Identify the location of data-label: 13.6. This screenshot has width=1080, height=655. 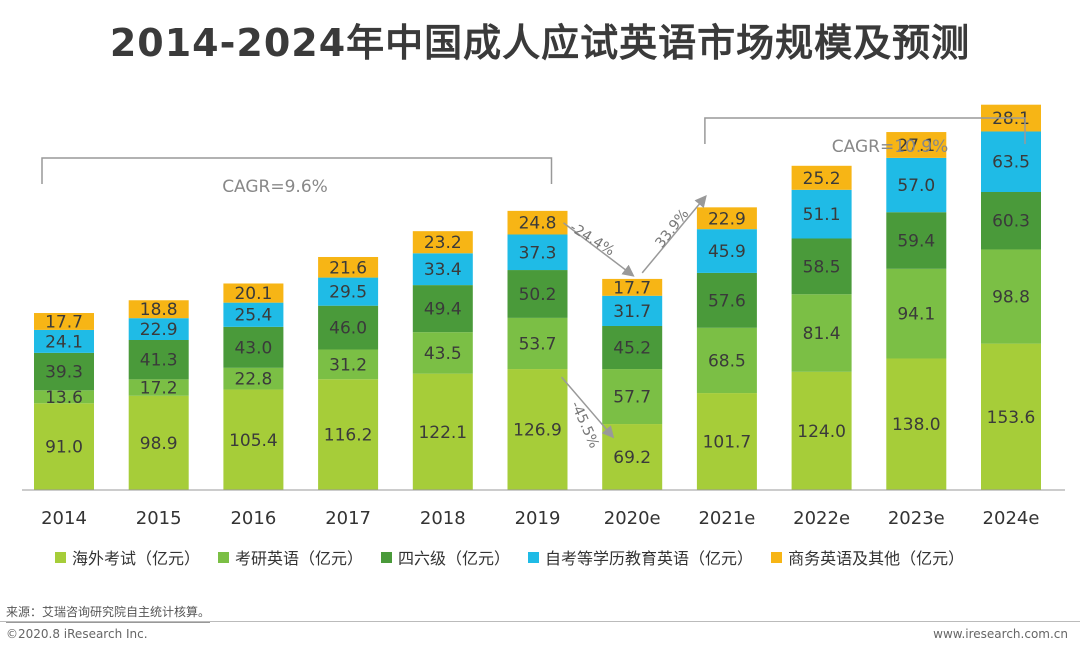
(64, 398).